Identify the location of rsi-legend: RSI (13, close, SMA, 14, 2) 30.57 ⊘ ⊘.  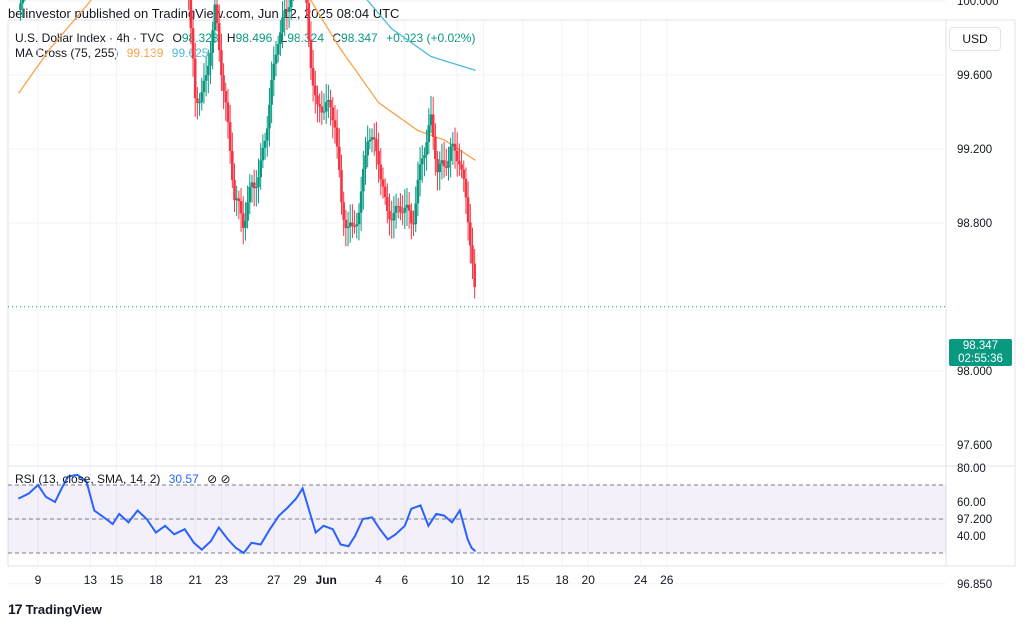
(123, 479).